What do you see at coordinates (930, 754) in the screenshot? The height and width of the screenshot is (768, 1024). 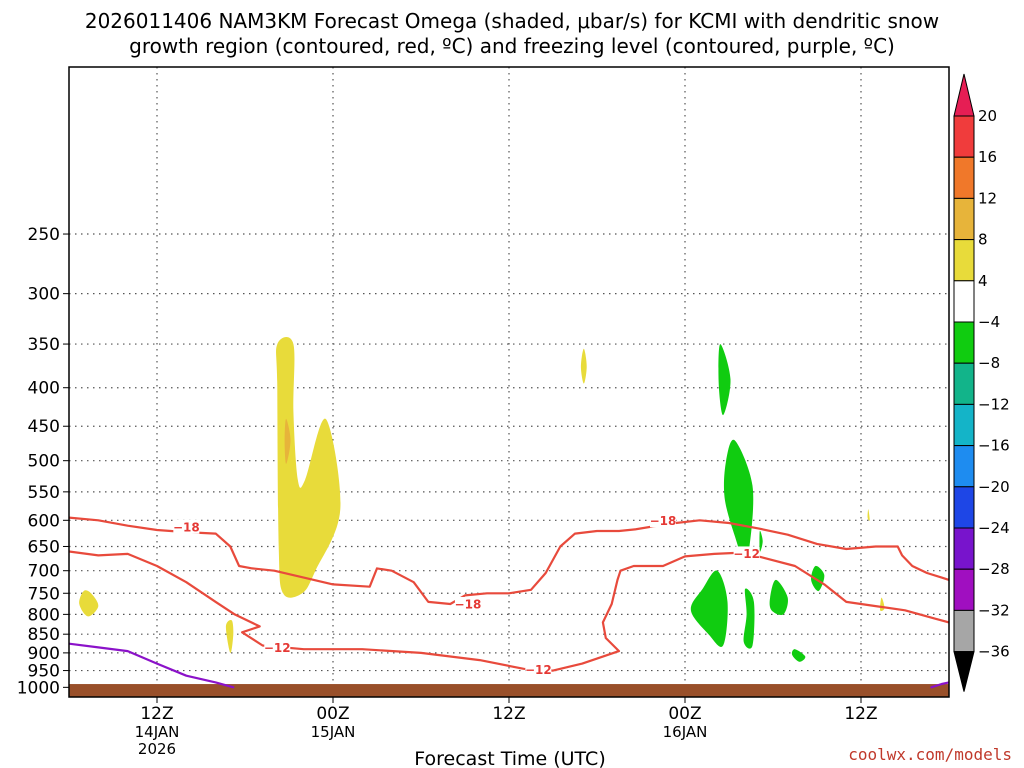 I see `site-credit: coolwx.com/models` at bounding box center [930, 754].